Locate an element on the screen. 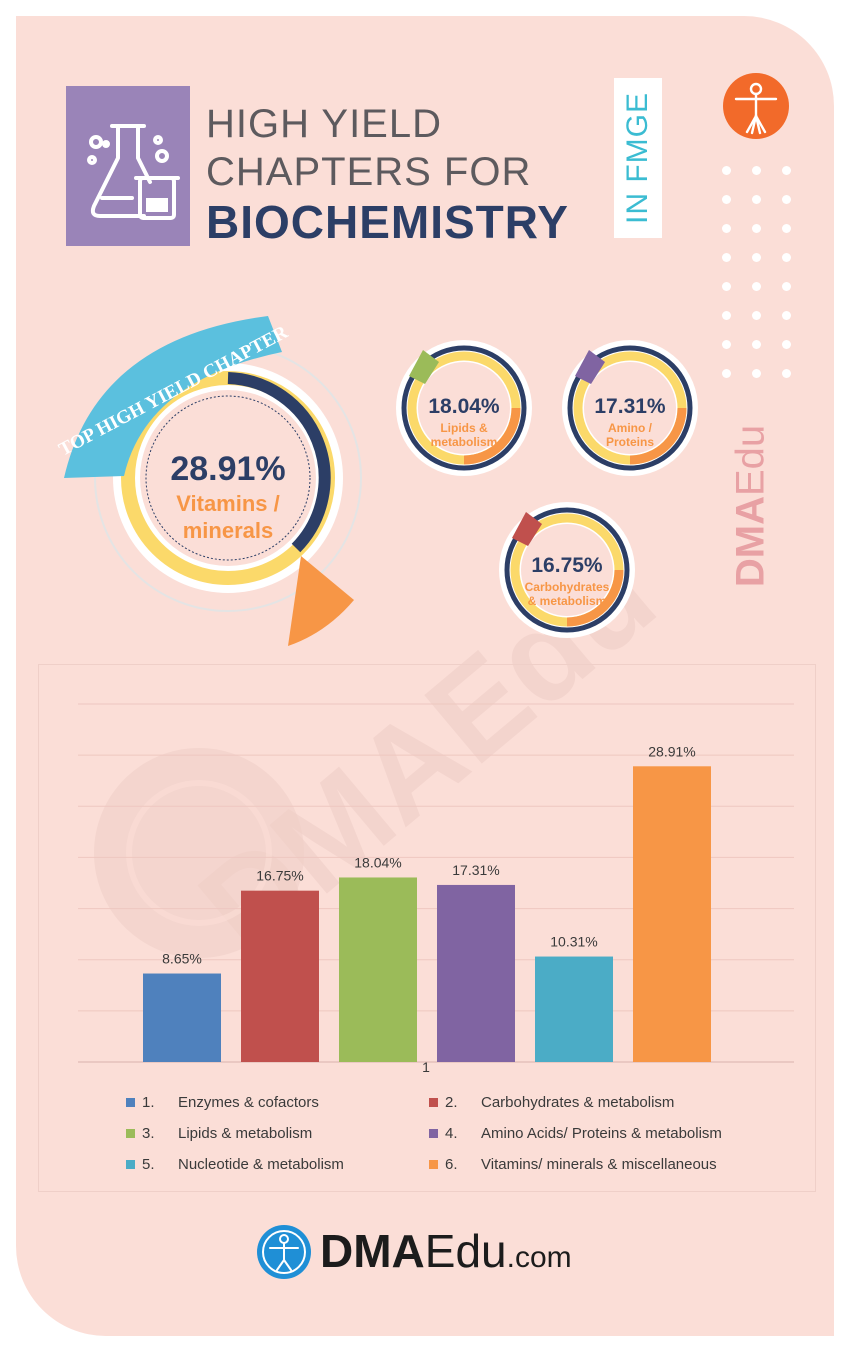  title-line-1: HIGH YIELD is located at coordinates (324, 124).